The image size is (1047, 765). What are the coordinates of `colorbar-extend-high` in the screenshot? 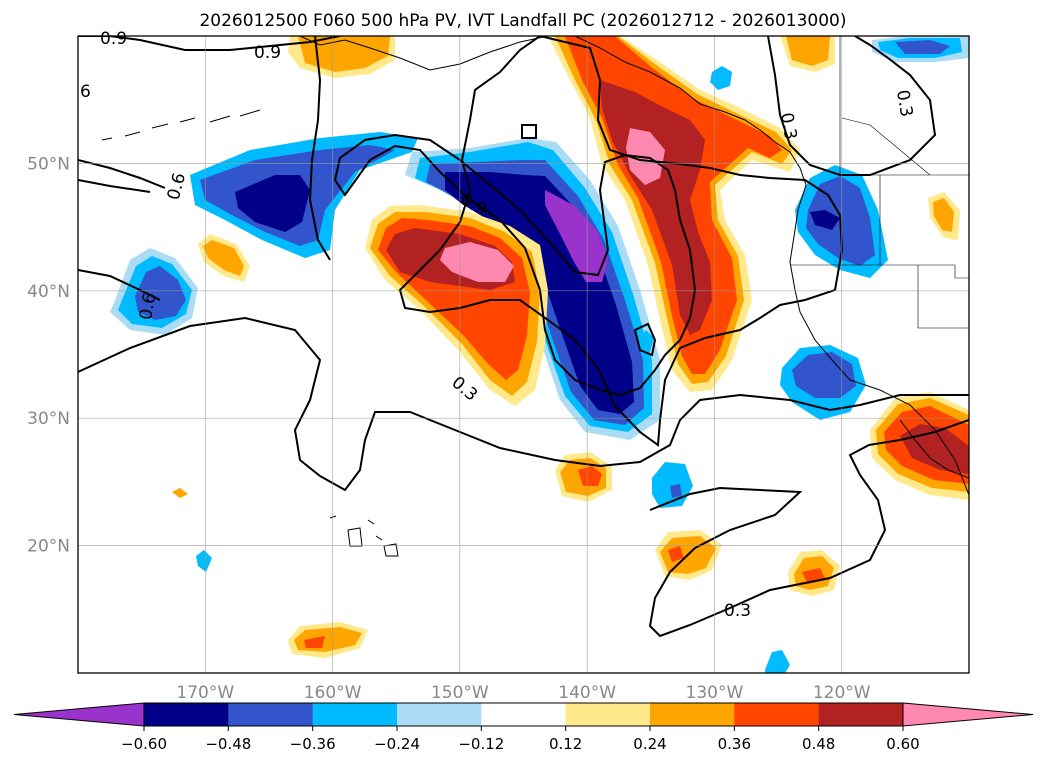 It's located at (968, 714).